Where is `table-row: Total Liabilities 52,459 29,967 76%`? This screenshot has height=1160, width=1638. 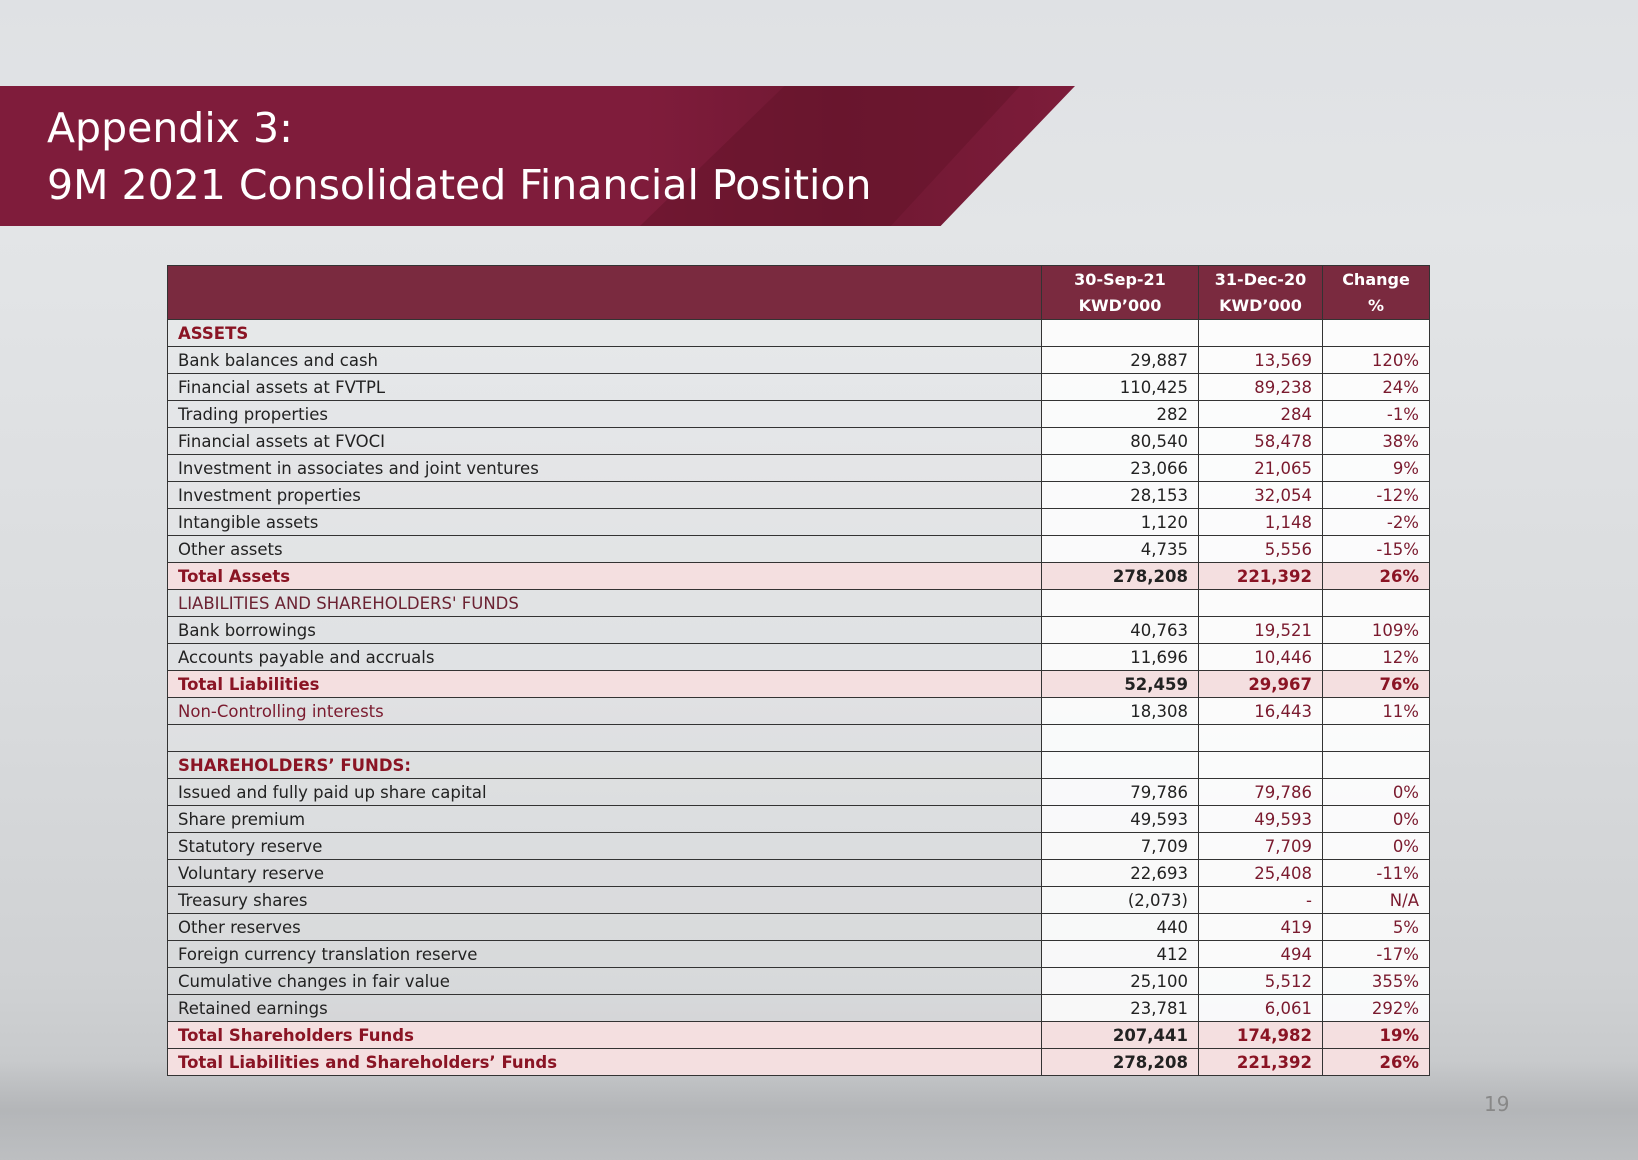 table-row: Total Liabilities 52,459 29,967 76% is located at coordinates (798, 684).